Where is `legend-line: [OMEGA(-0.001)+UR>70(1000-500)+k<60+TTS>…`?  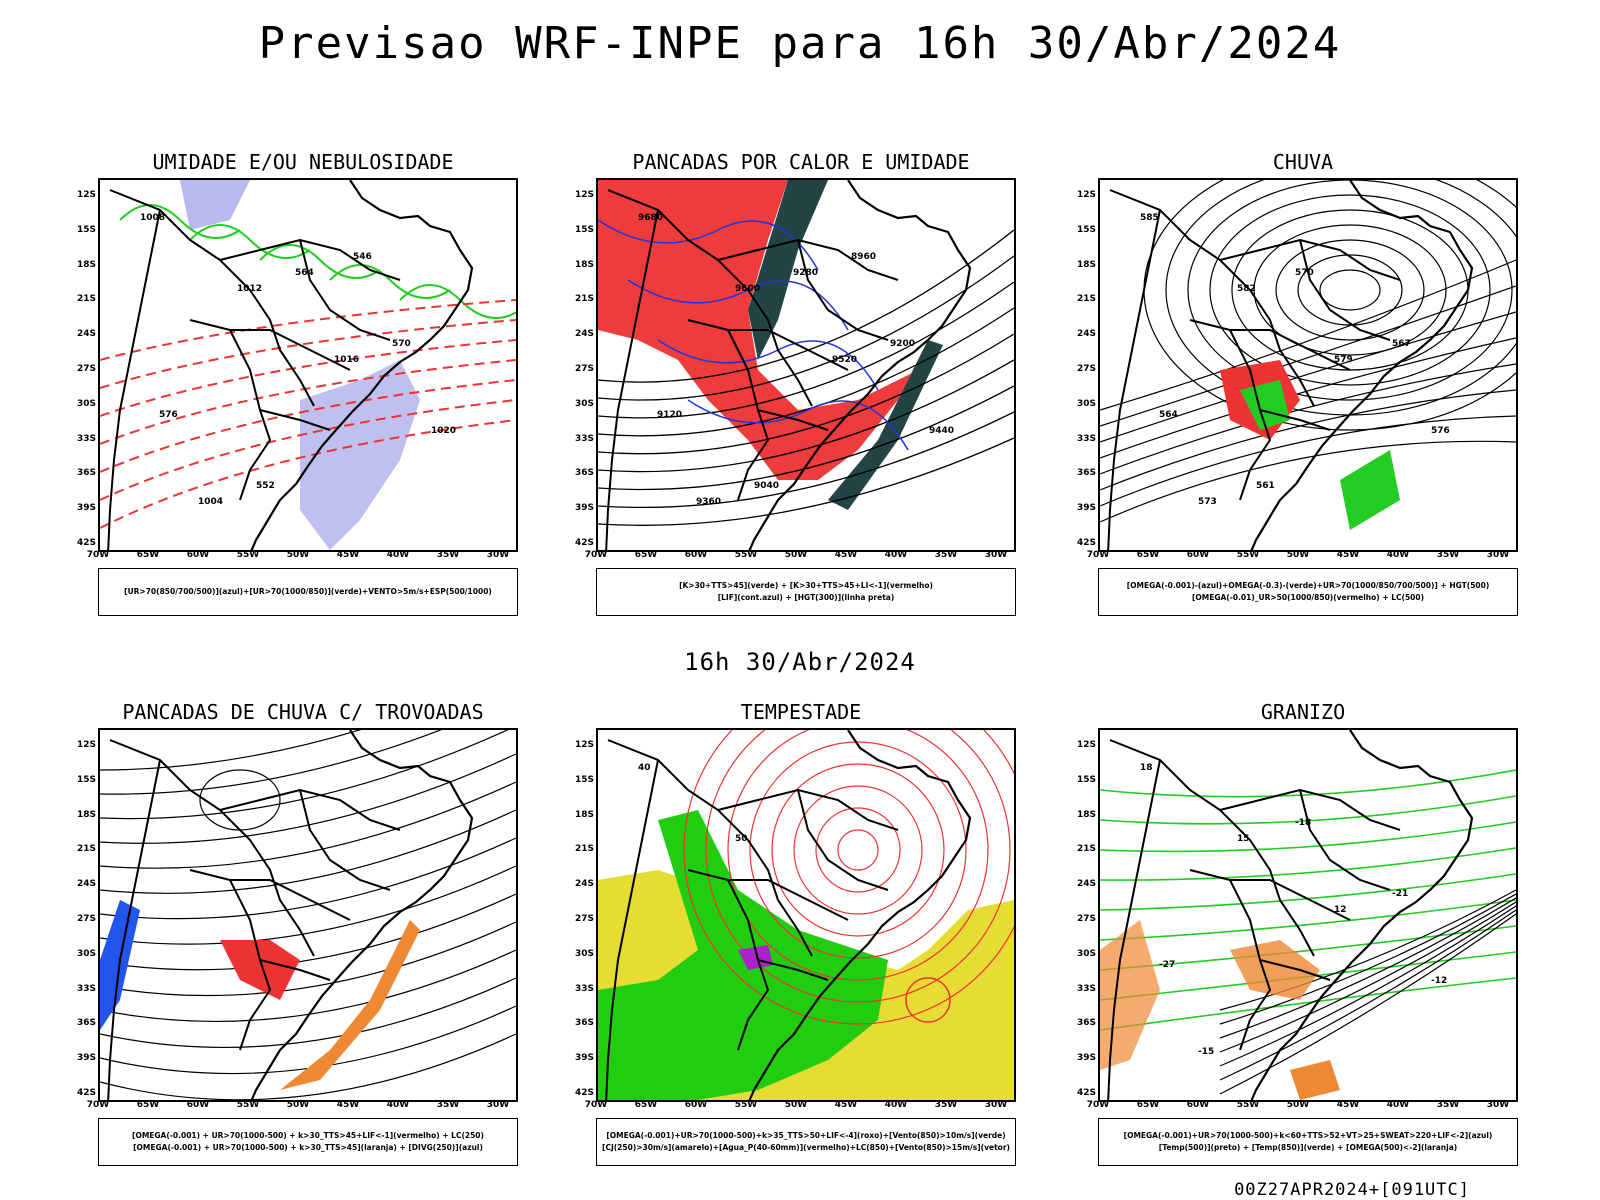
legend-line: [OMEGA(-0.001)+UR>70(1000-500)+k<60+TTS>… is located at coordinates (1308, 1135).